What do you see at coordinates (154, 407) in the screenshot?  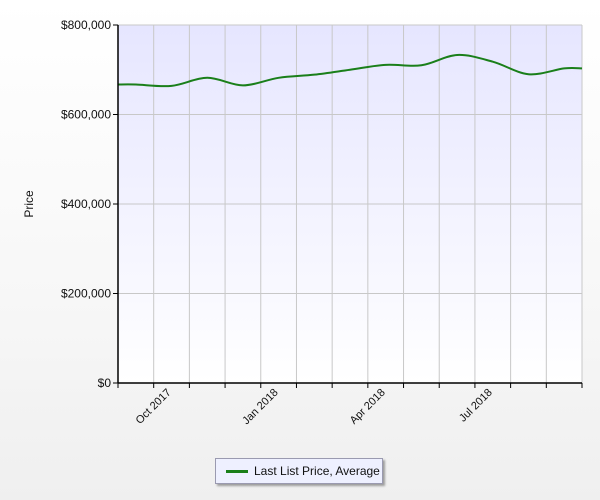 I see `x-tick-label: Oct 2017` at bounding box center [154, 407].